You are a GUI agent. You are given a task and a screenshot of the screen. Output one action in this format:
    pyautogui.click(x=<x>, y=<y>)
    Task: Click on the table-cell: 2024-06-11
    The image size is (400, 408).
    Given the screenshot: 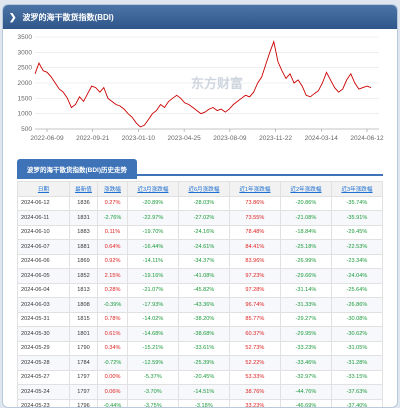 What is the action you would take?
    pyautogui.click(x=43, y=218)
    